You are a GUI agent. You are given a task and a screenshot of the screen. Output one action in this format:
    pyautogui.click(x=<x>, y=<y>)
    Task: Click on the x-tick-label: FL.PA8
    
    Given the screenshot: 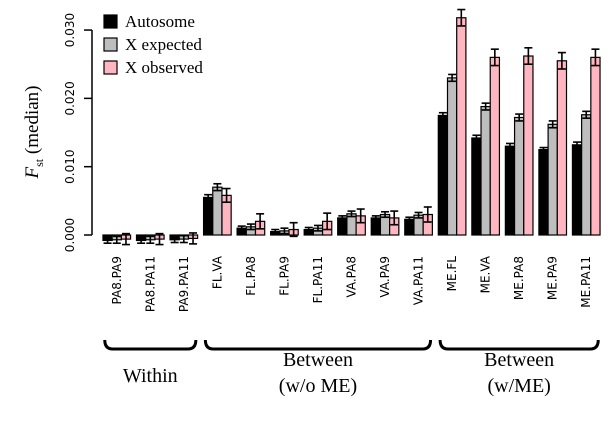 What is the action you would take?
    pyautogui.click(x=251, y=276)
    